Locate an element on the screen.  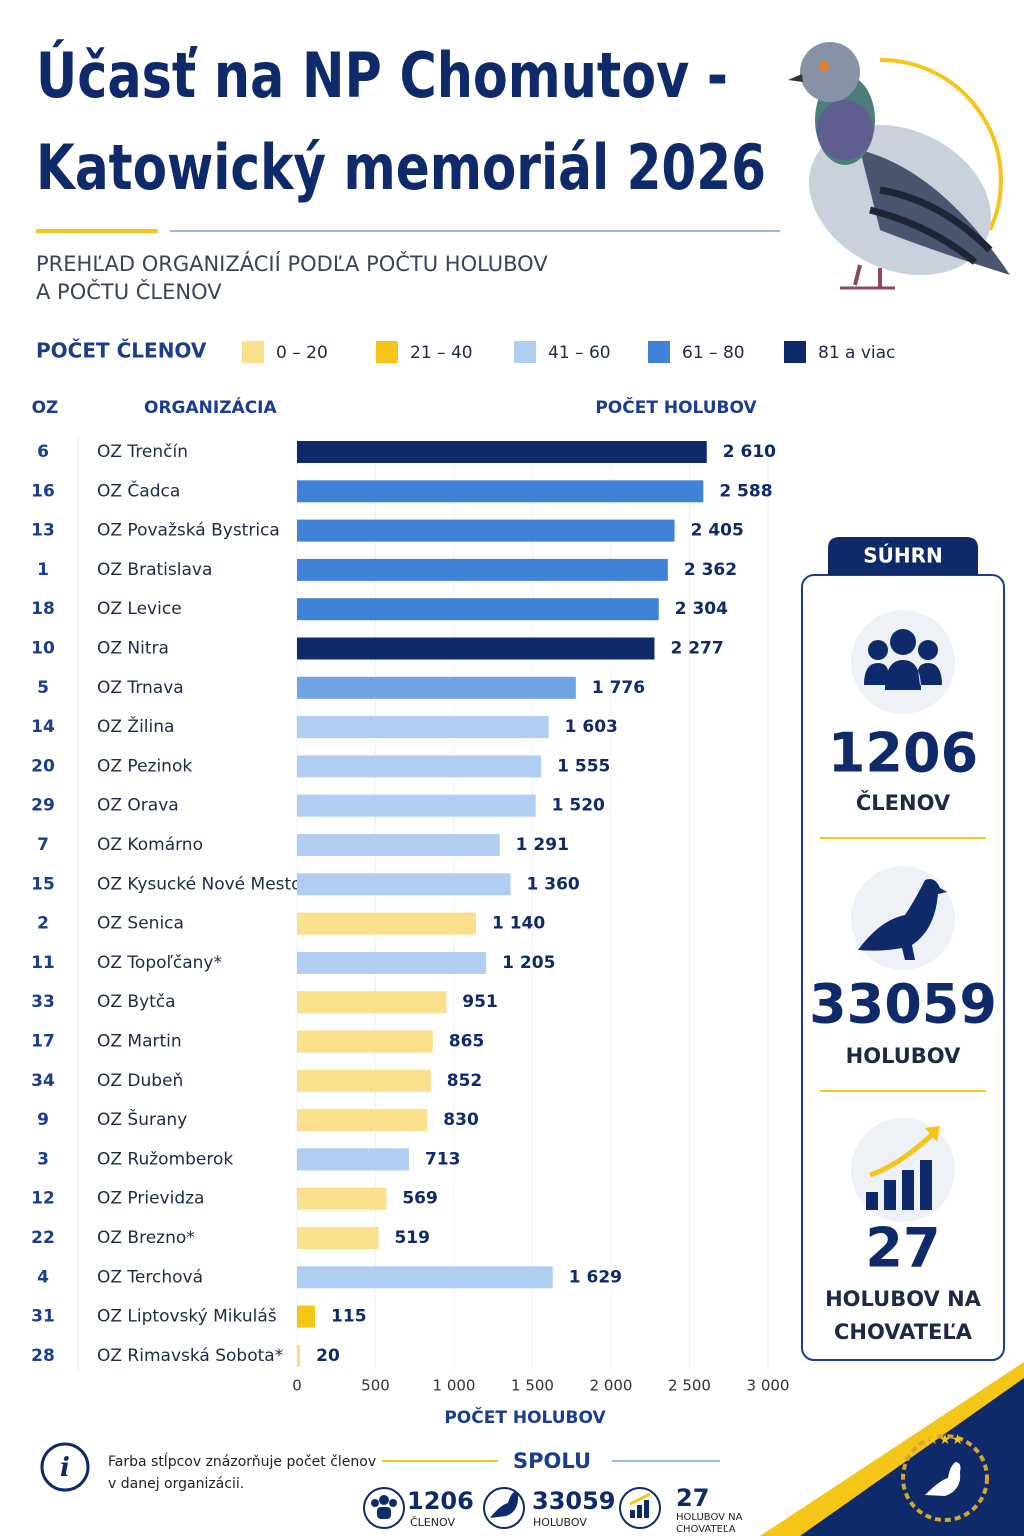
totals-ratio: 27 is located at coordinates (692, 1498).